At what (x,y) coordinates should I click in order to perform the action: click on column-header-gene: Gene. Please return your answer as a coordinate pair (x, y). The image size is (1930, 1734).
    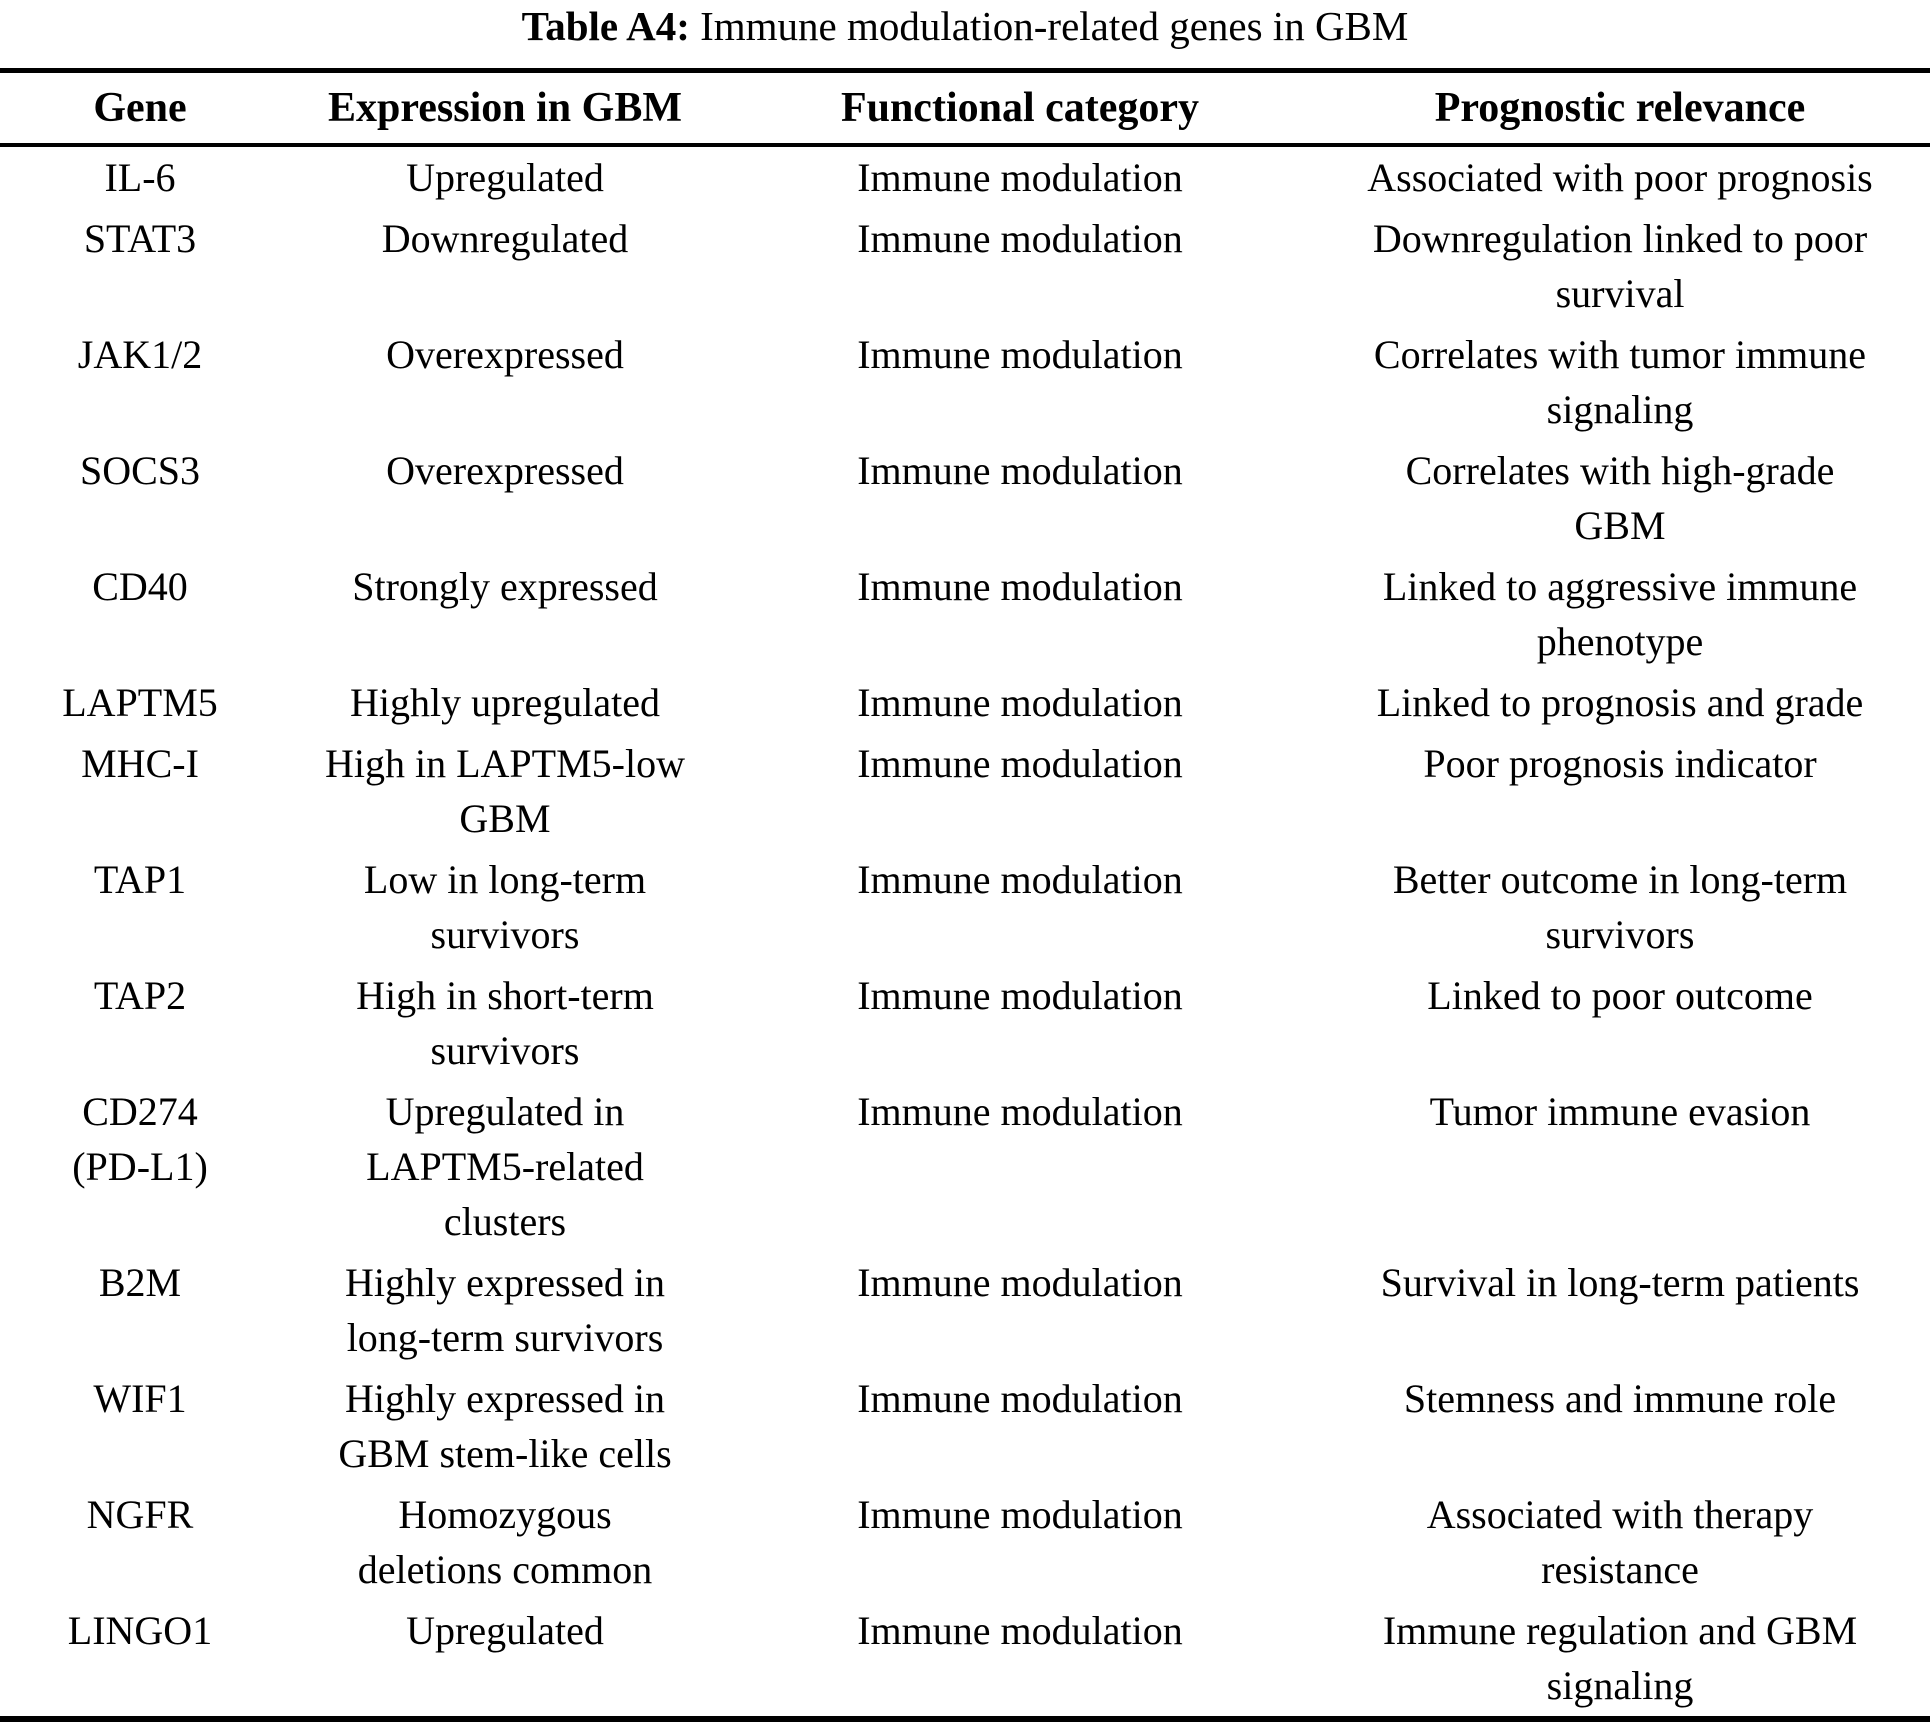
    Looking at the image, I should click on (140, 108).